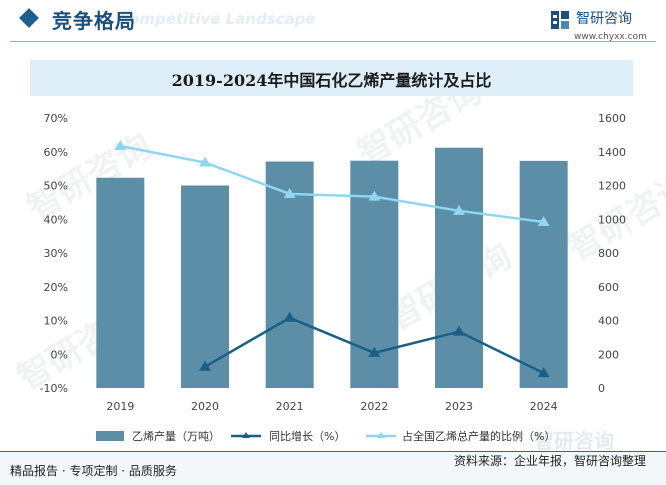  I want to click on brand-icon, so click(560, 20).